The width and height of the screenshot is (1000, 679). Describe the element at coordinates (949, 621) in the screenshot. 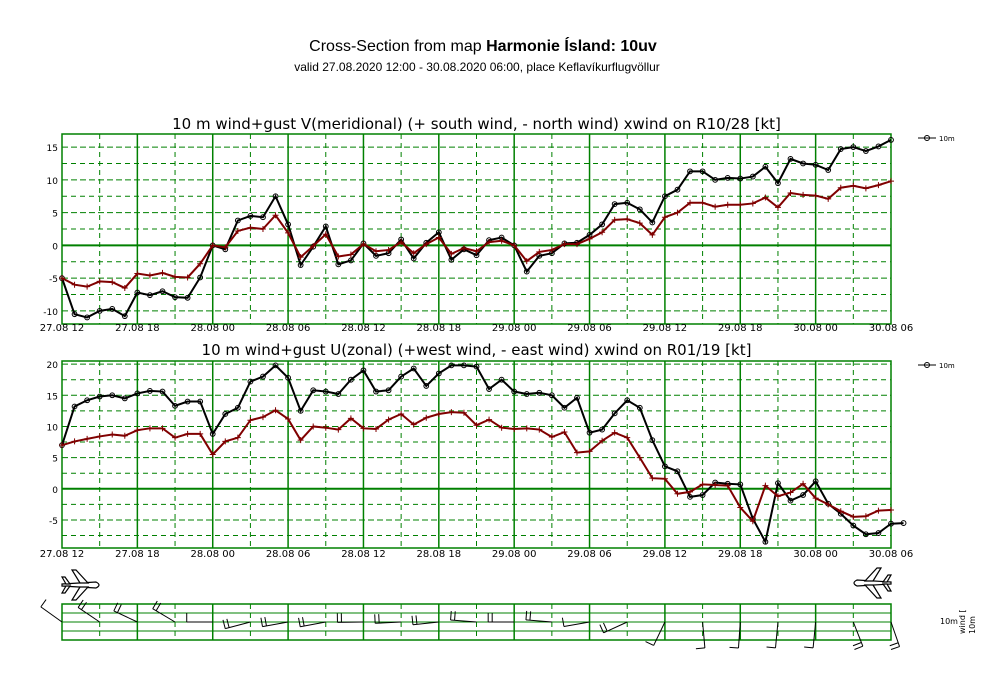

I see `barb-label-level: 10m` at that location.